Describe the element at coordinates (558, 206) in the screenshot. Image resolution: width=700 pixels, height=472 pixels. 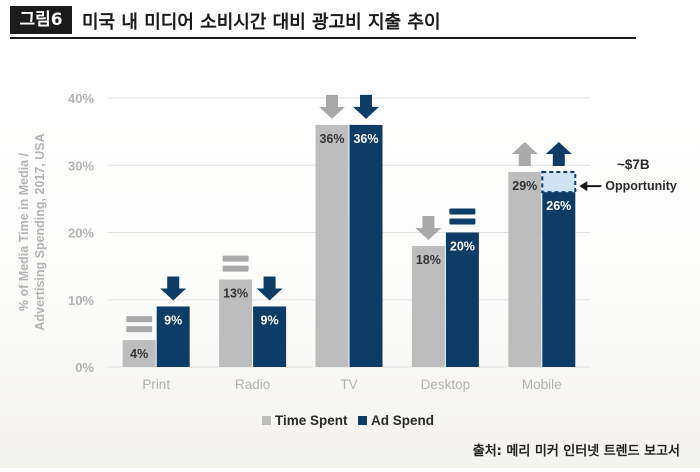
I see `data-label: 26%` at that location.